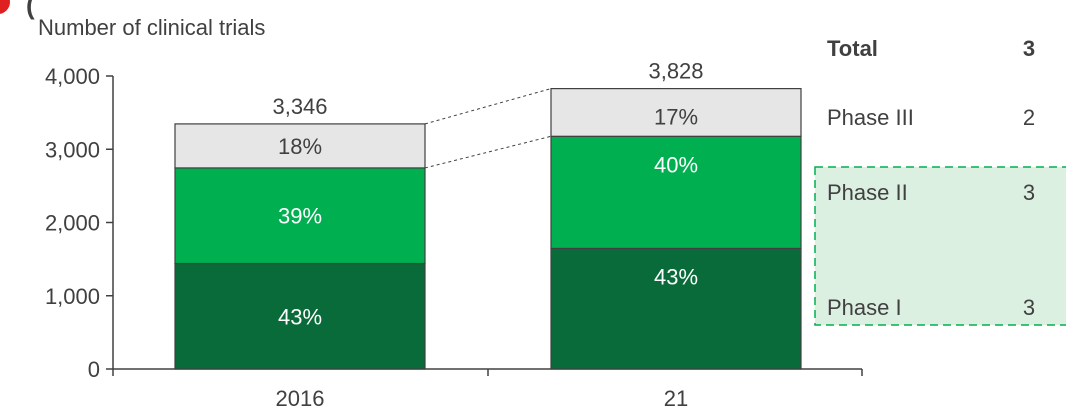 The height and width of the screenshot is (416, 1066). Describe the element at coordinates (151, 27) in the screenshot. I see `y-axis-label: Number of clinical trials` at that location.